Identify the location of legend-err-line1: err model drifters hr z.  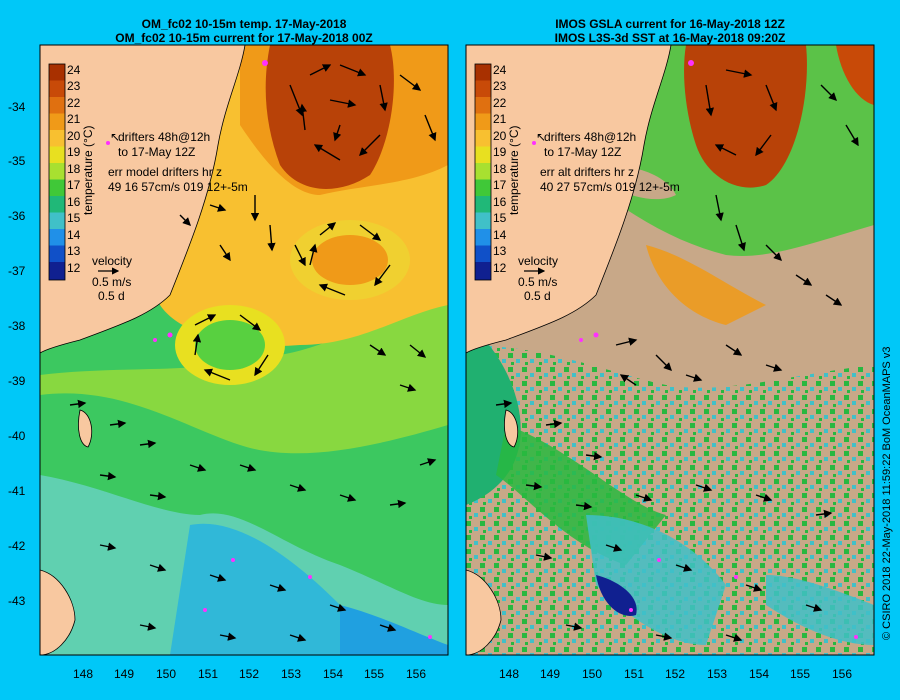
(165, 172).